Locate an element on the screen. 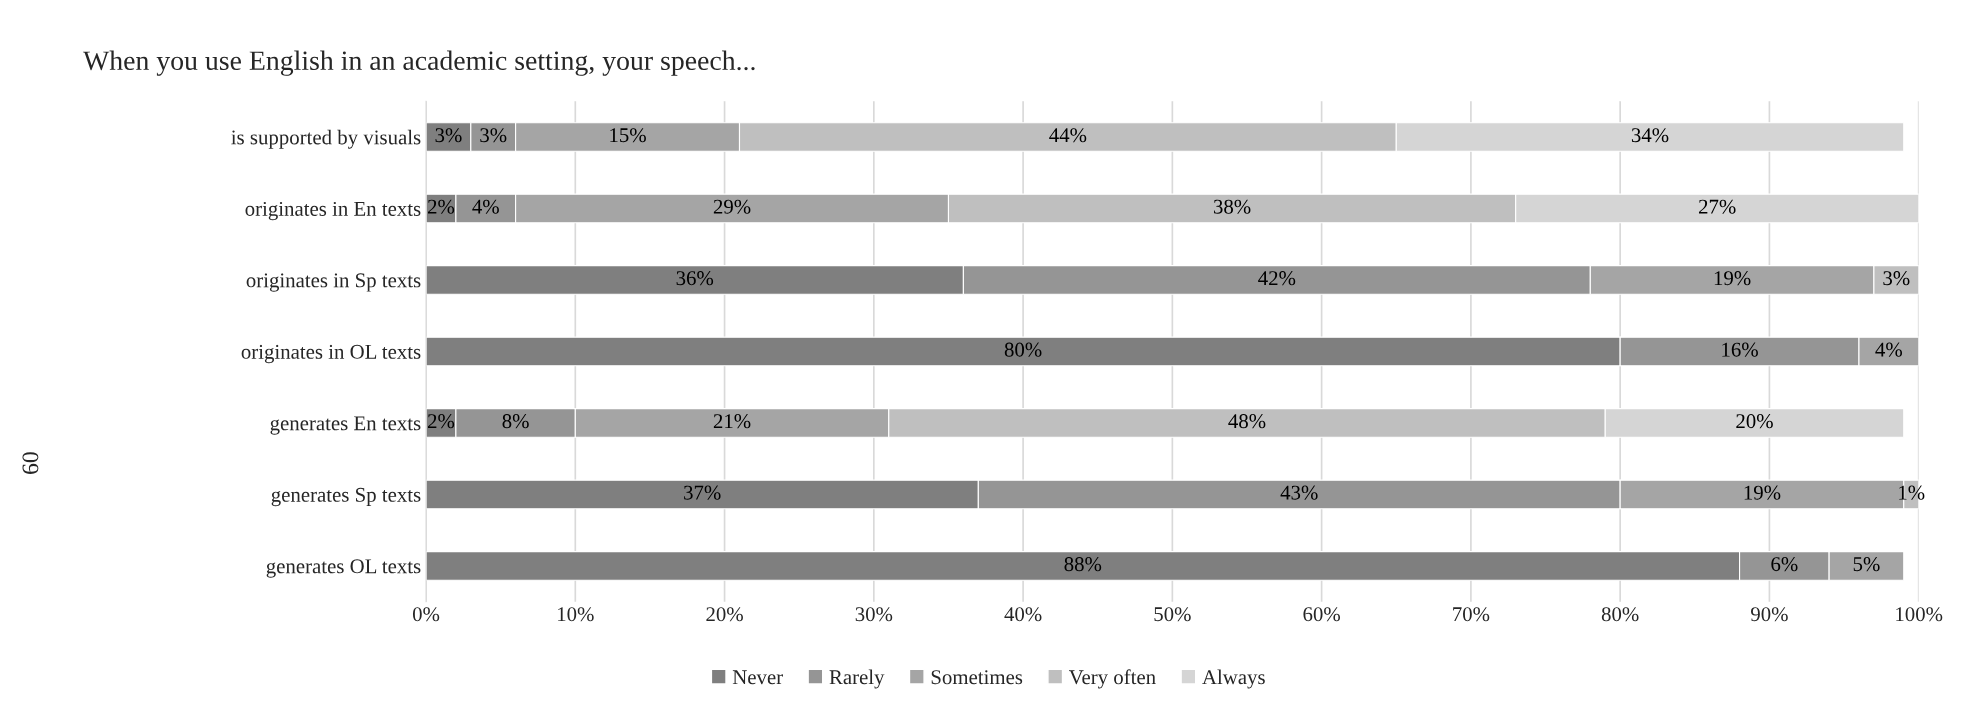  data-label: 88% is located at coordinates (1083, 564).